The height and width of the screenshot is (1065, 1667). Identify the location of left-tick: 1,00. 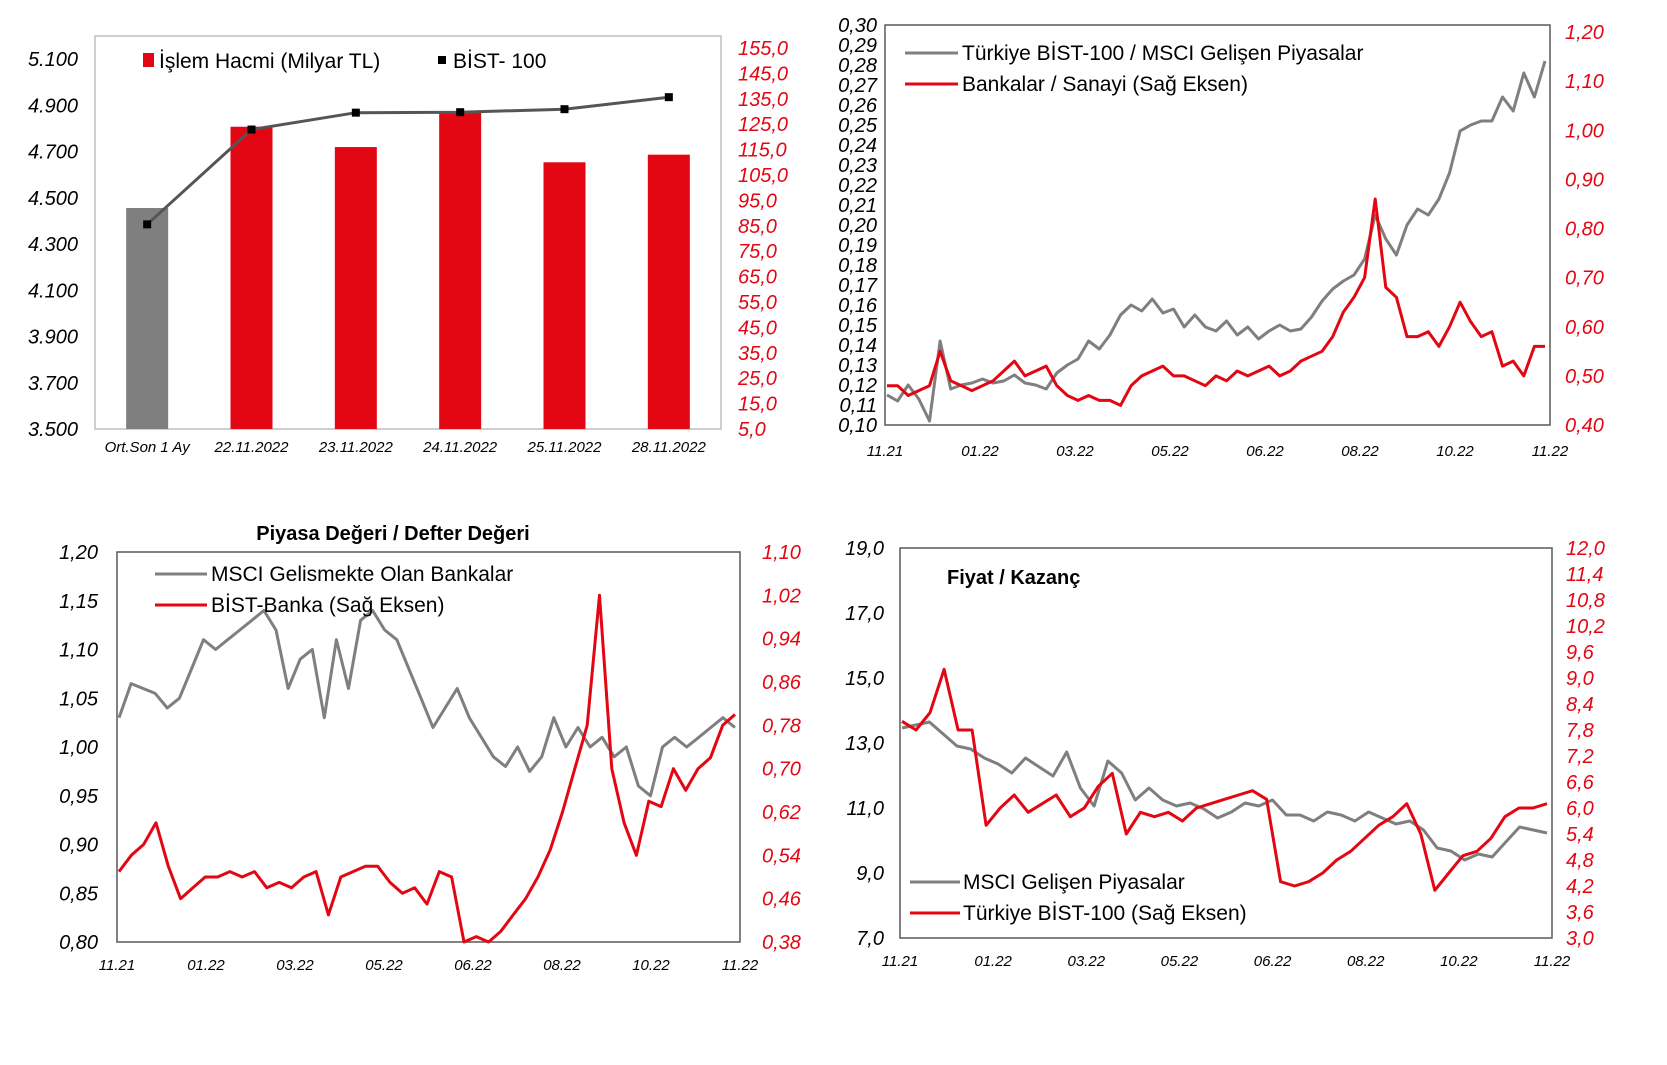
(78, 748).